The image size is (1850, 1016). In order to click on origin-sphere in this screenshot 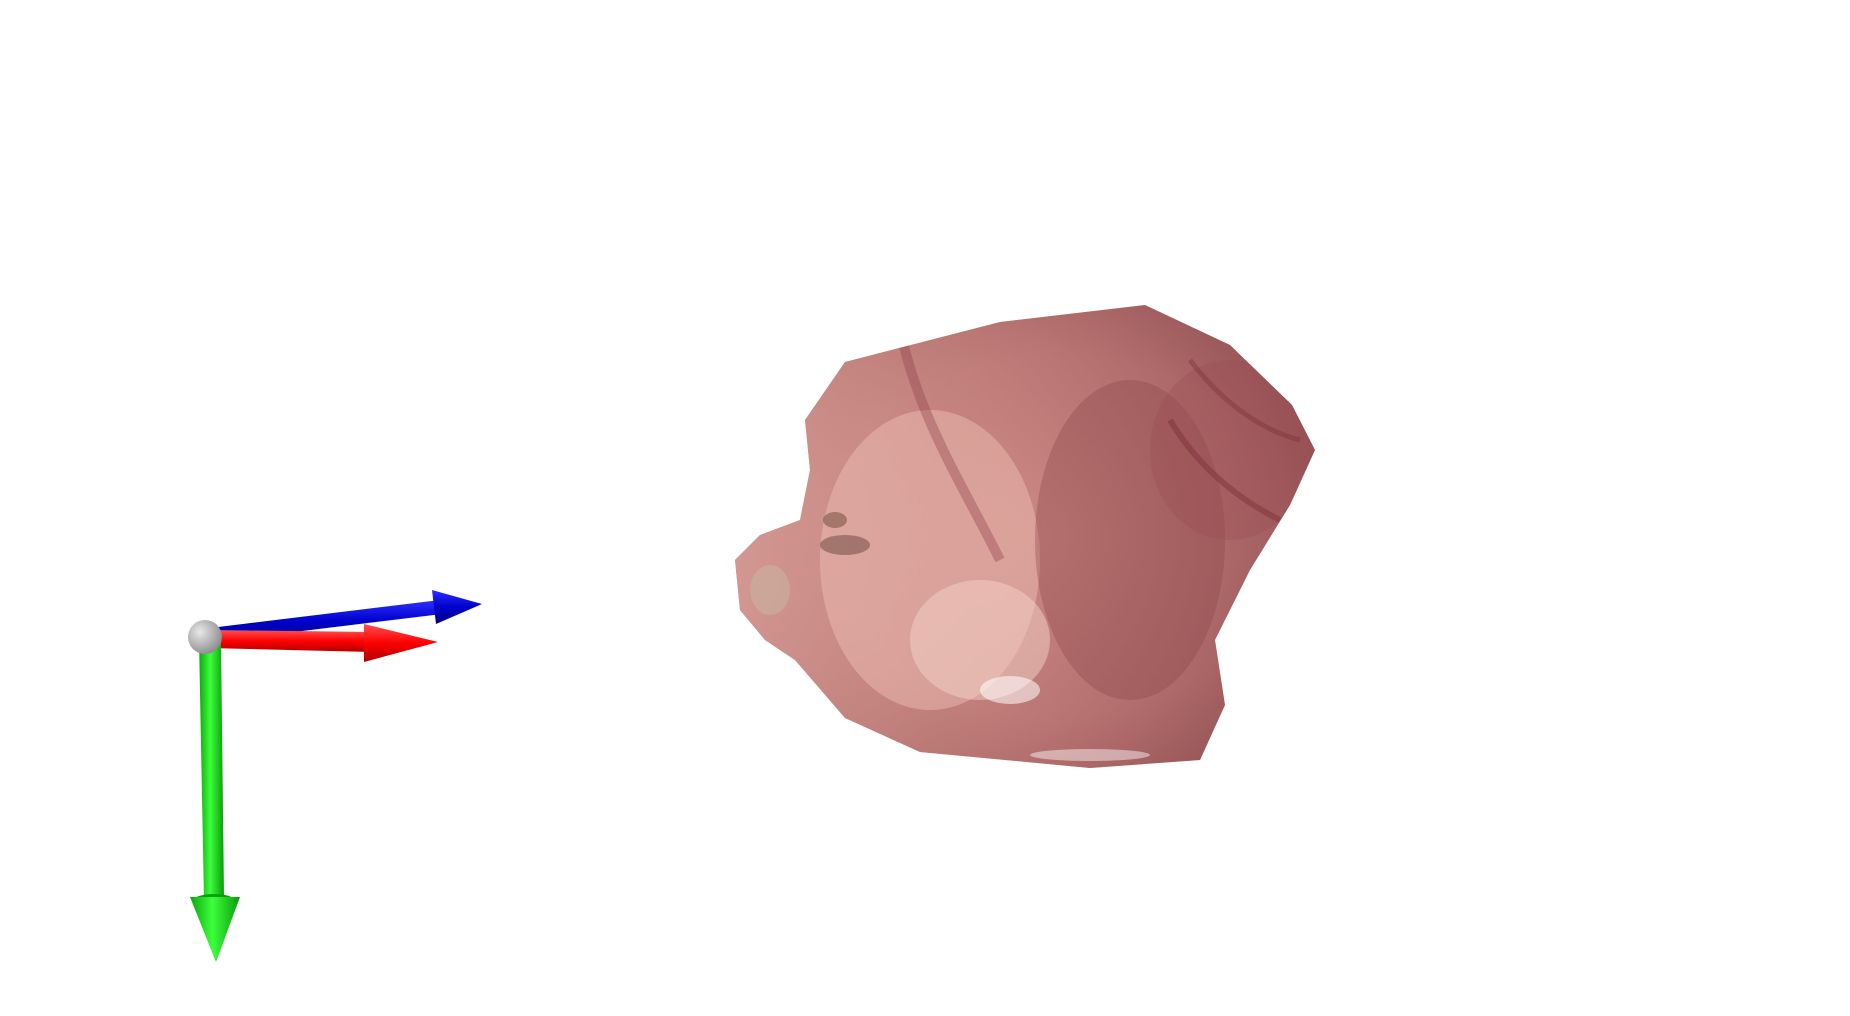, I will do `click(205, 637)`.